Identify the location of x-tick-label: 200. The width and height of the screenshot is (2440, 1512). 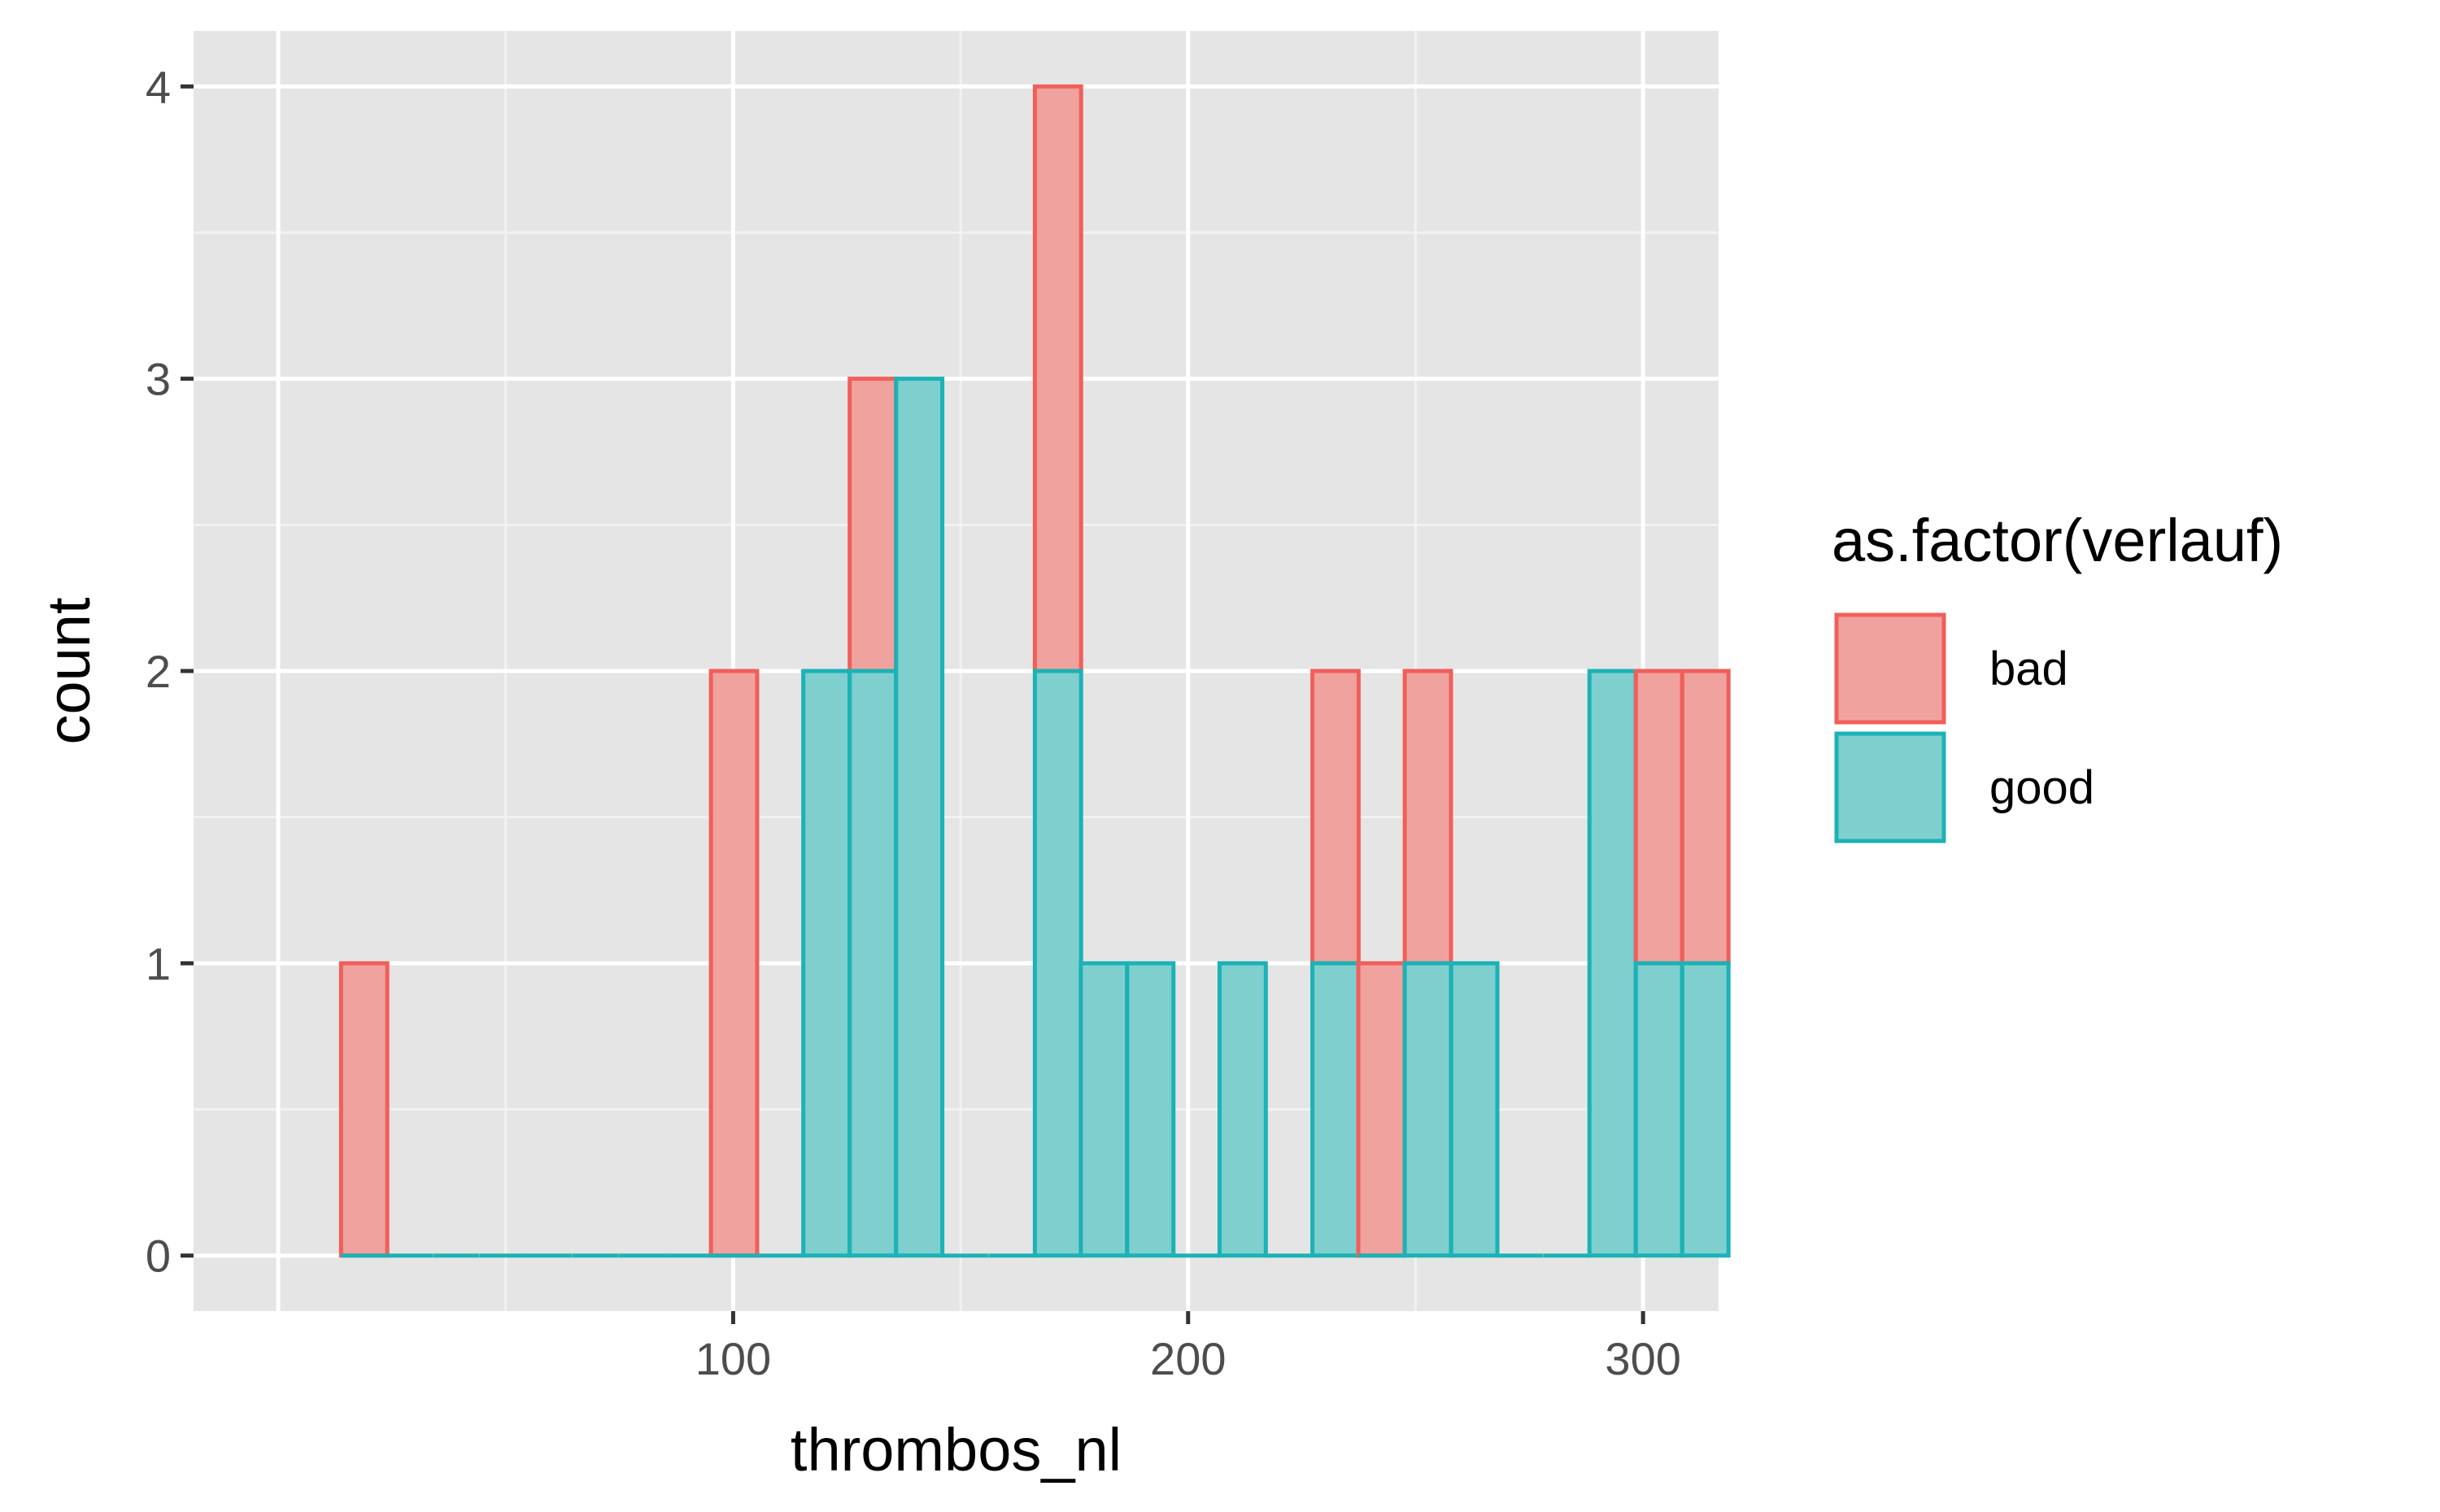
(1188, 1358).